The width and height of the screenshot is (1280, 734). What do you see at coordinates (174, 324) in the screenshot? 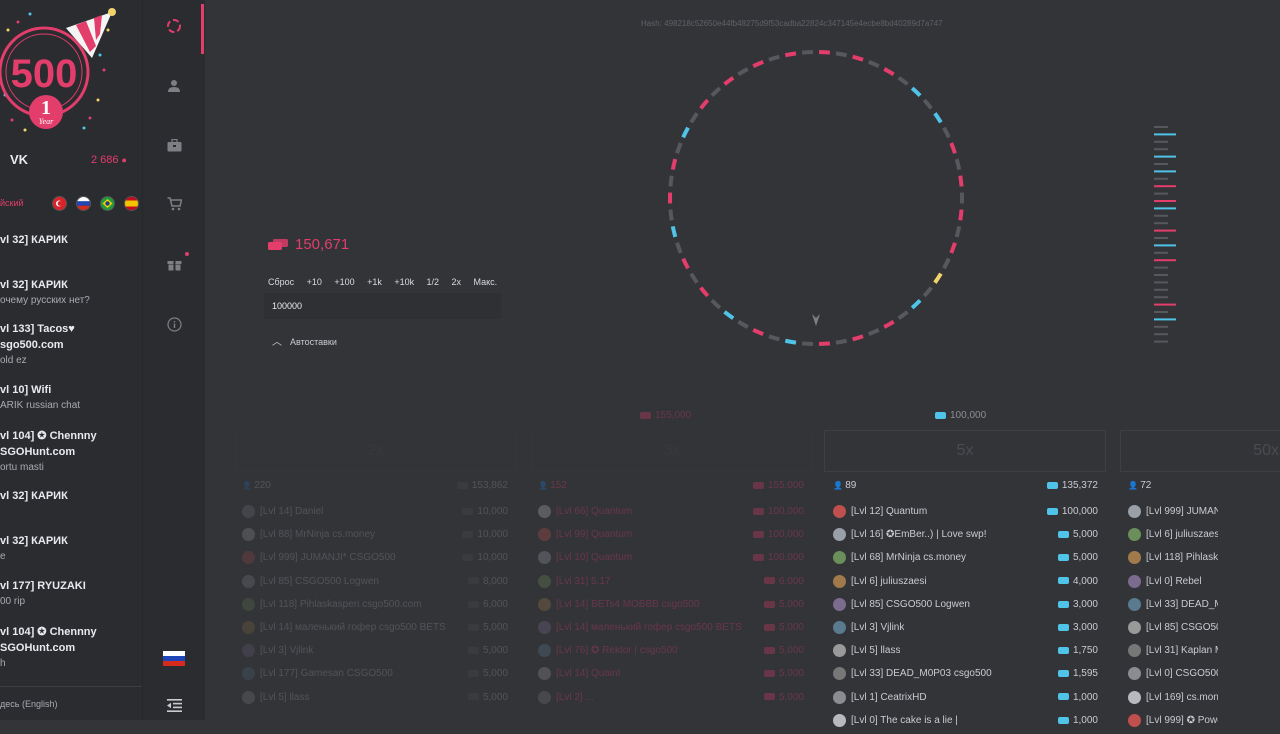
I see `info-icon` at bounding box center [174, 324].